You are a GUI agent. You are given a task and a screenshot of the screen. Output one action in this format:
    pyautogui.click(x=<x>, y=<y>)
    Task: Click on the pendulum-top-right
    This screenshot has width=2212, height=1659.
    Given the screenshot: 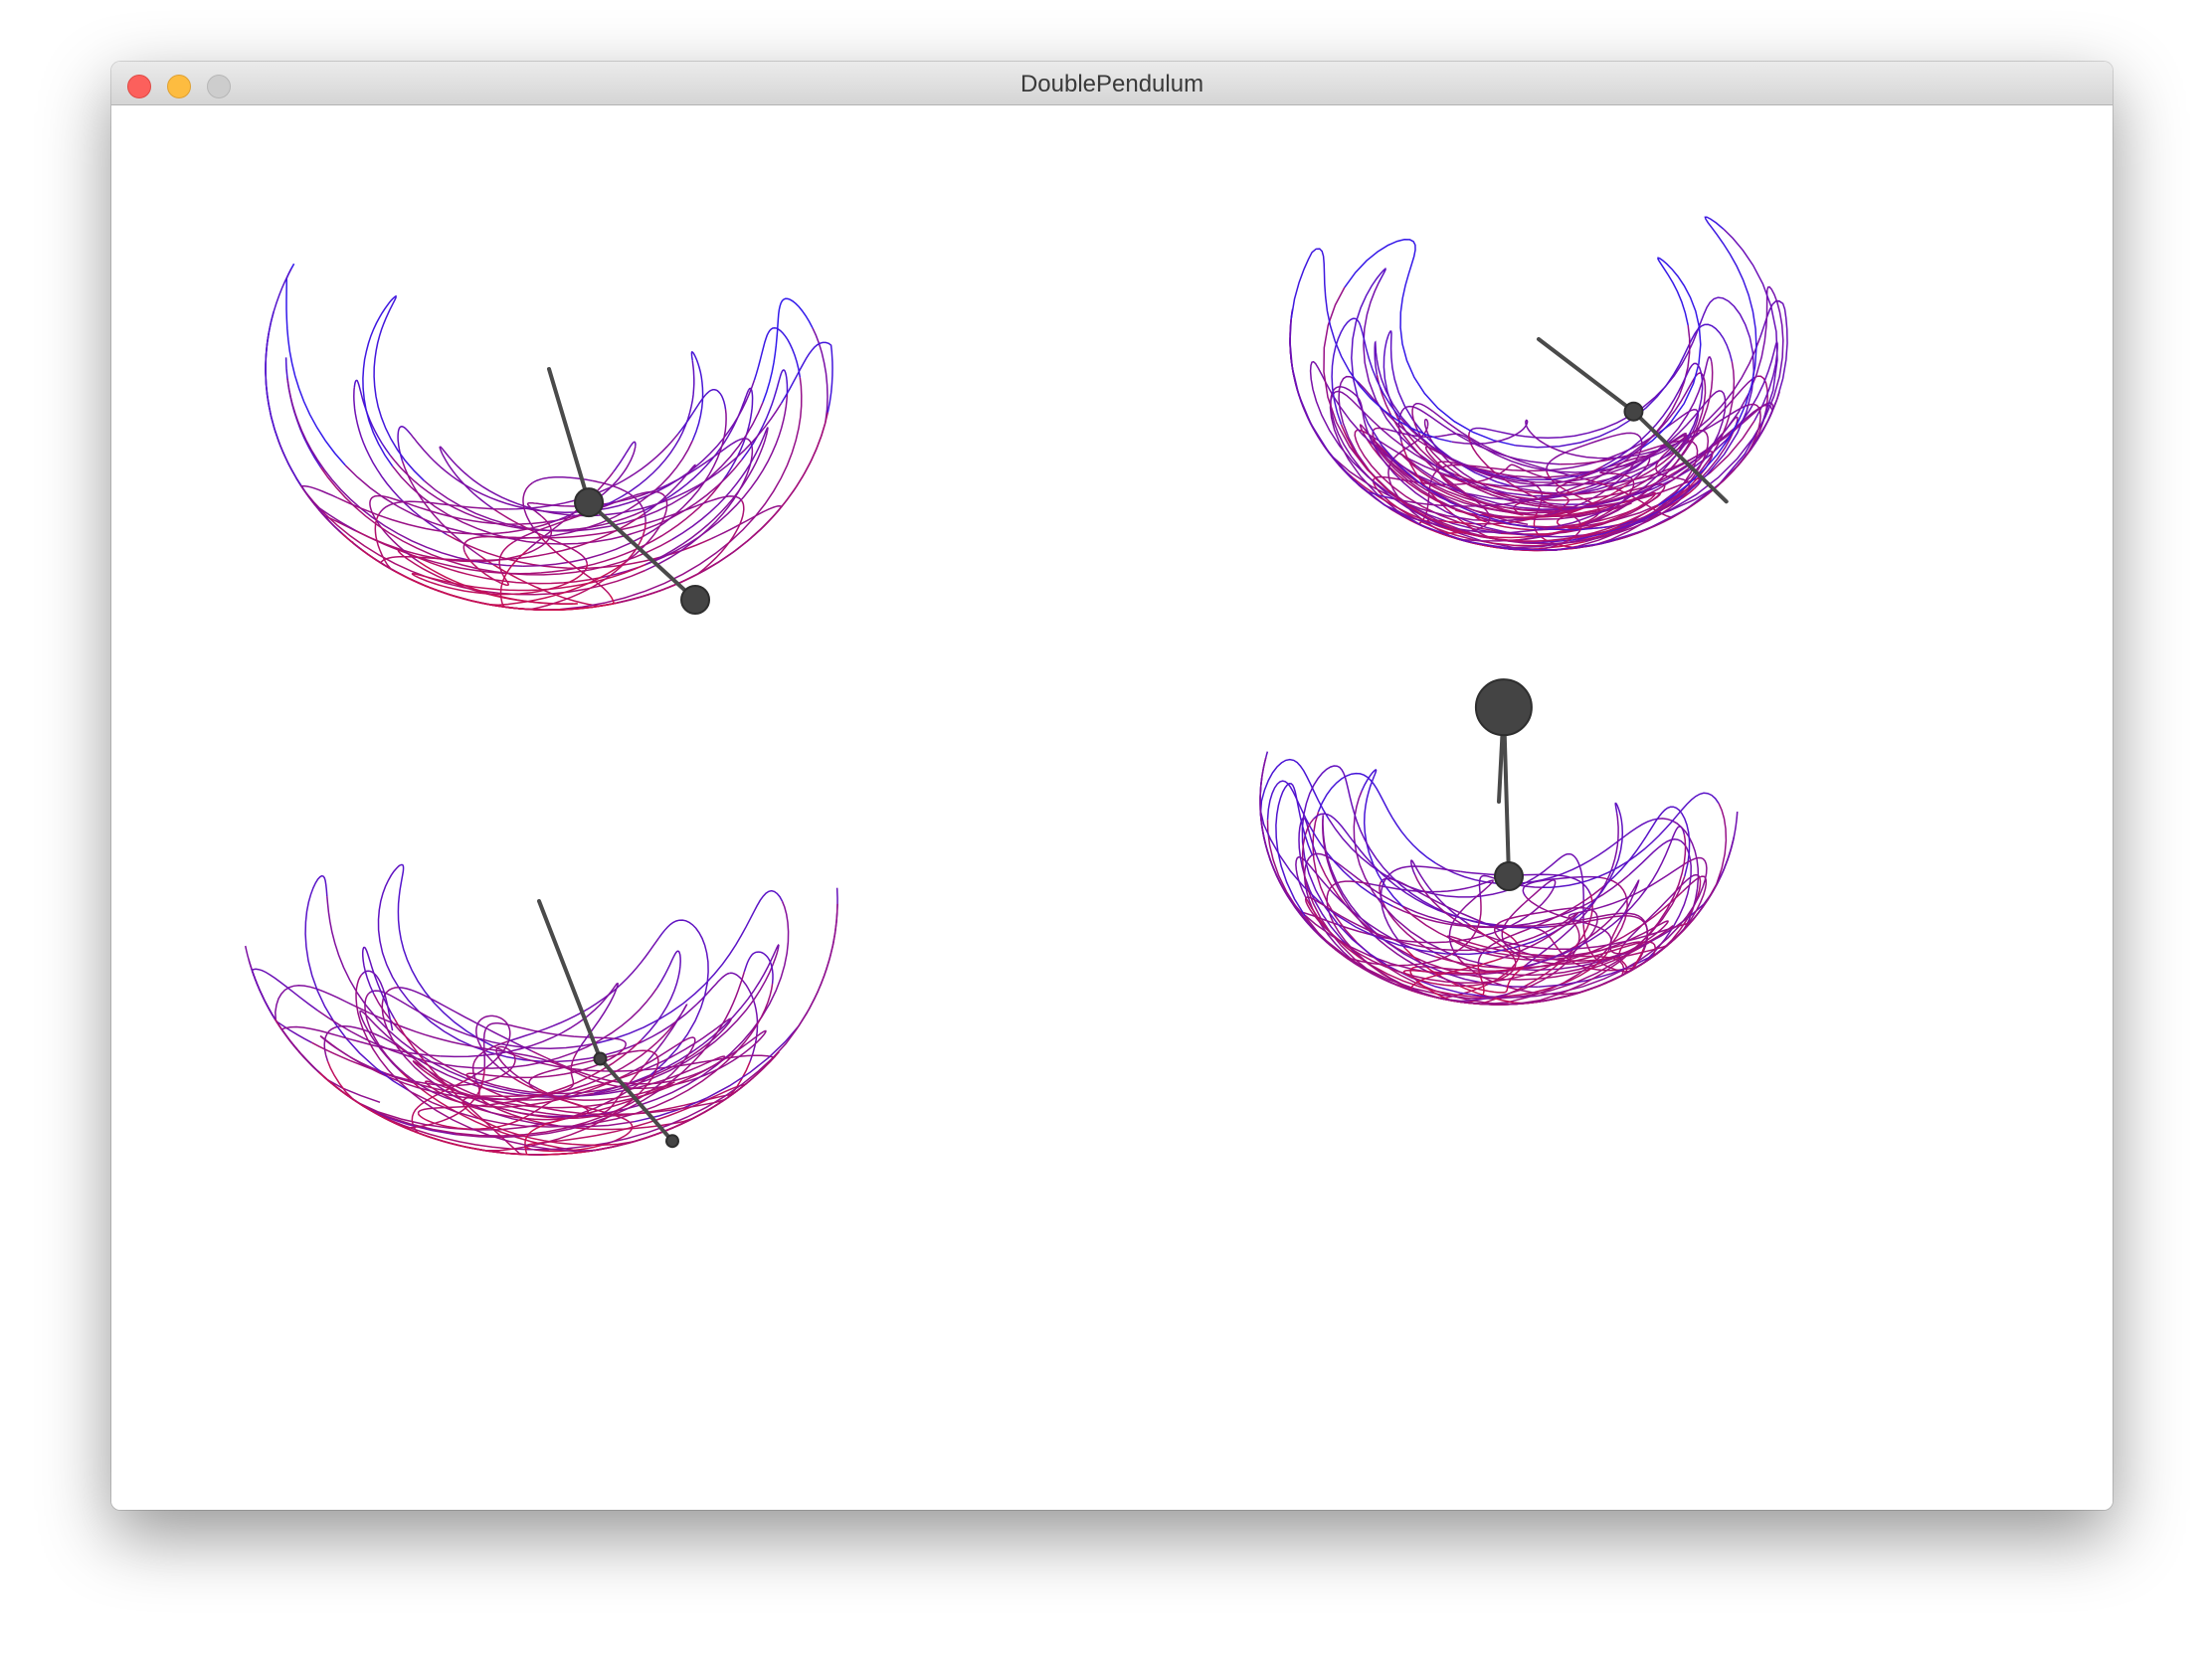 What is the action you would take?
    pyautogui.click(x=1538, y=384)
    